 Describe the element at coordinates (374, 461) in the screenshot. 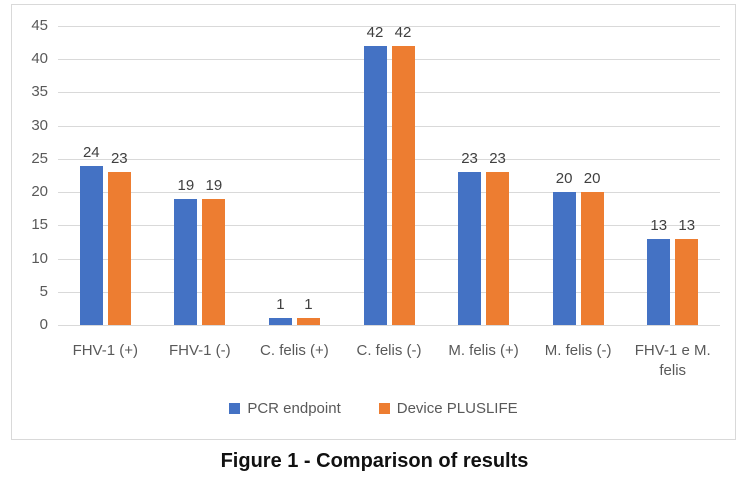

I see `figure-caption: Figure 1 - Comparison of results` at that location.